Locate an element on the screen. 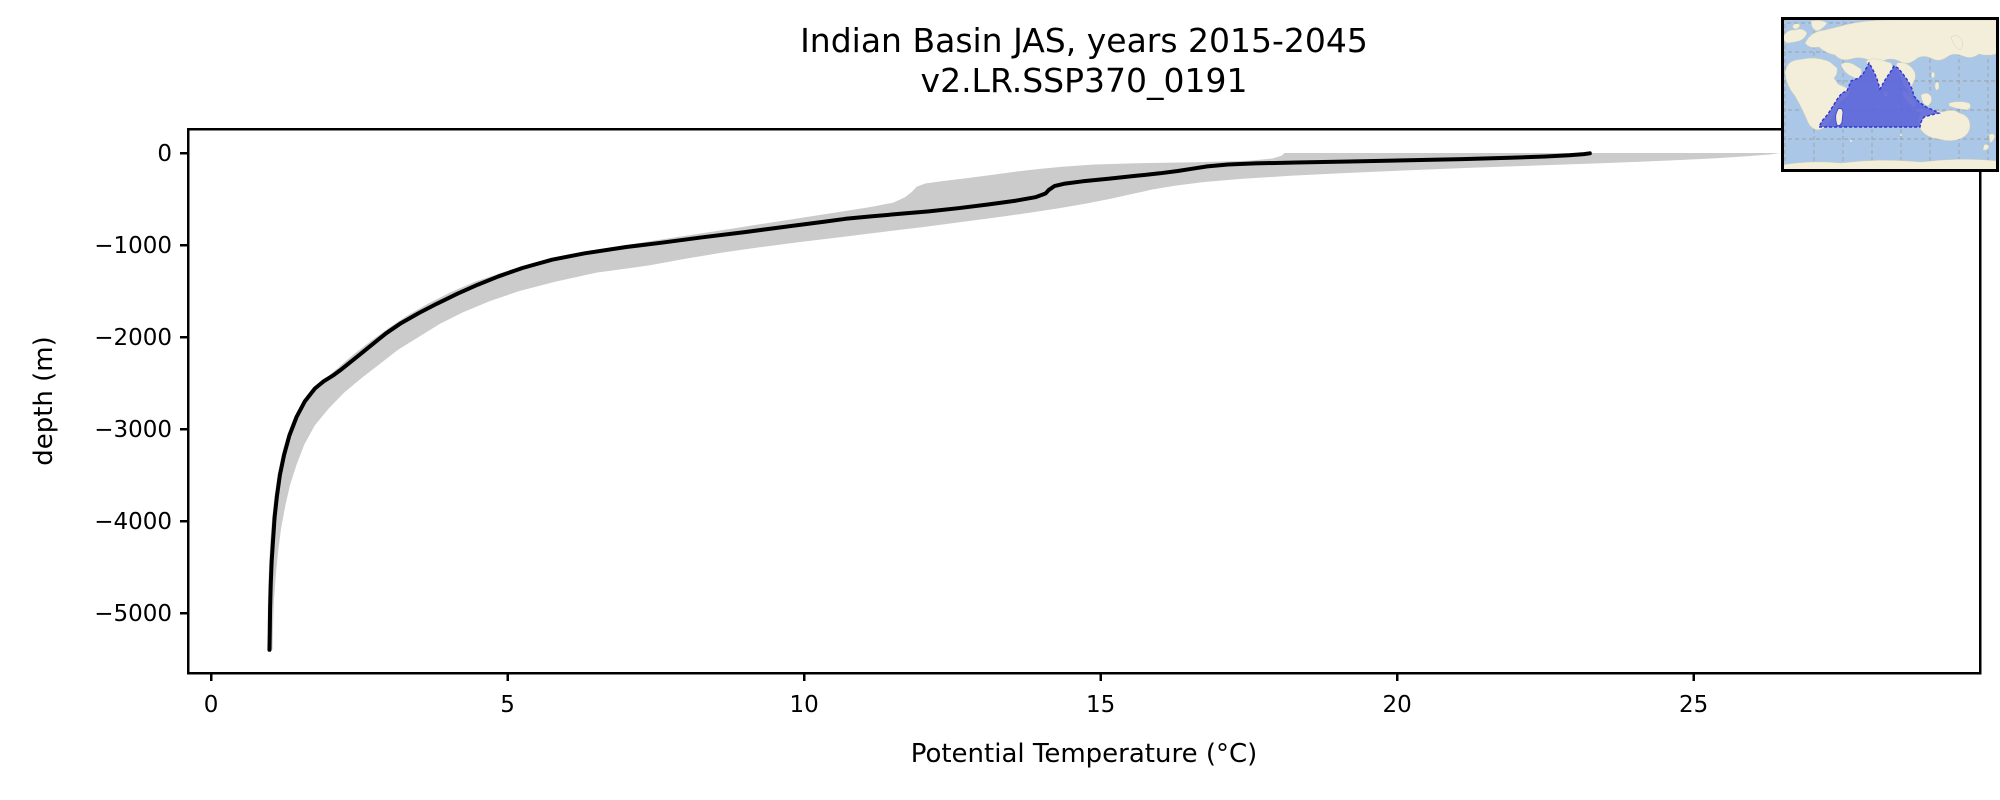 The width and height of the screenshot is (2000, 800). y-tick-label: −5000 is located at coordinates (133, 614).